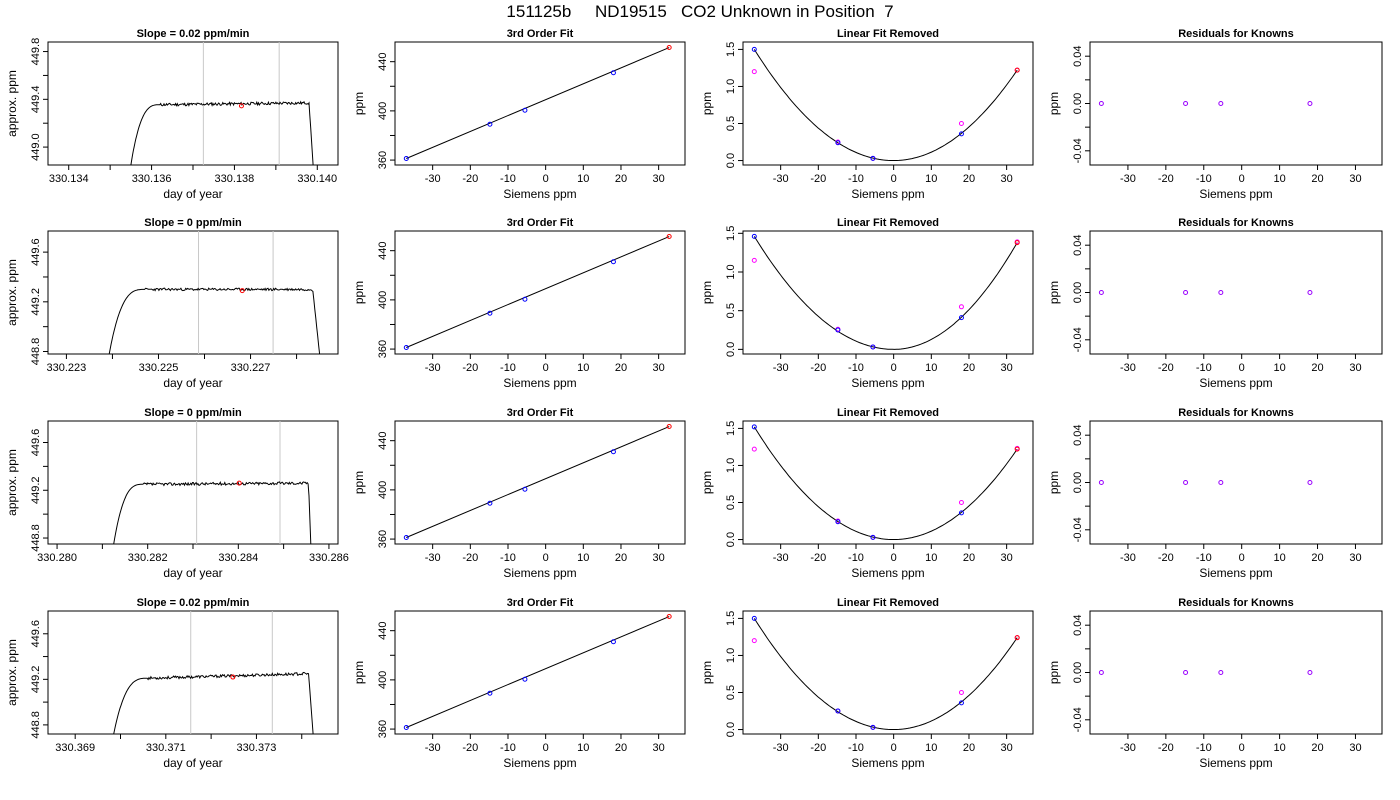 The width and height of the screenshot is (1400, 800). I want to click on y-tick-label: 1.0, so click(731, 271).